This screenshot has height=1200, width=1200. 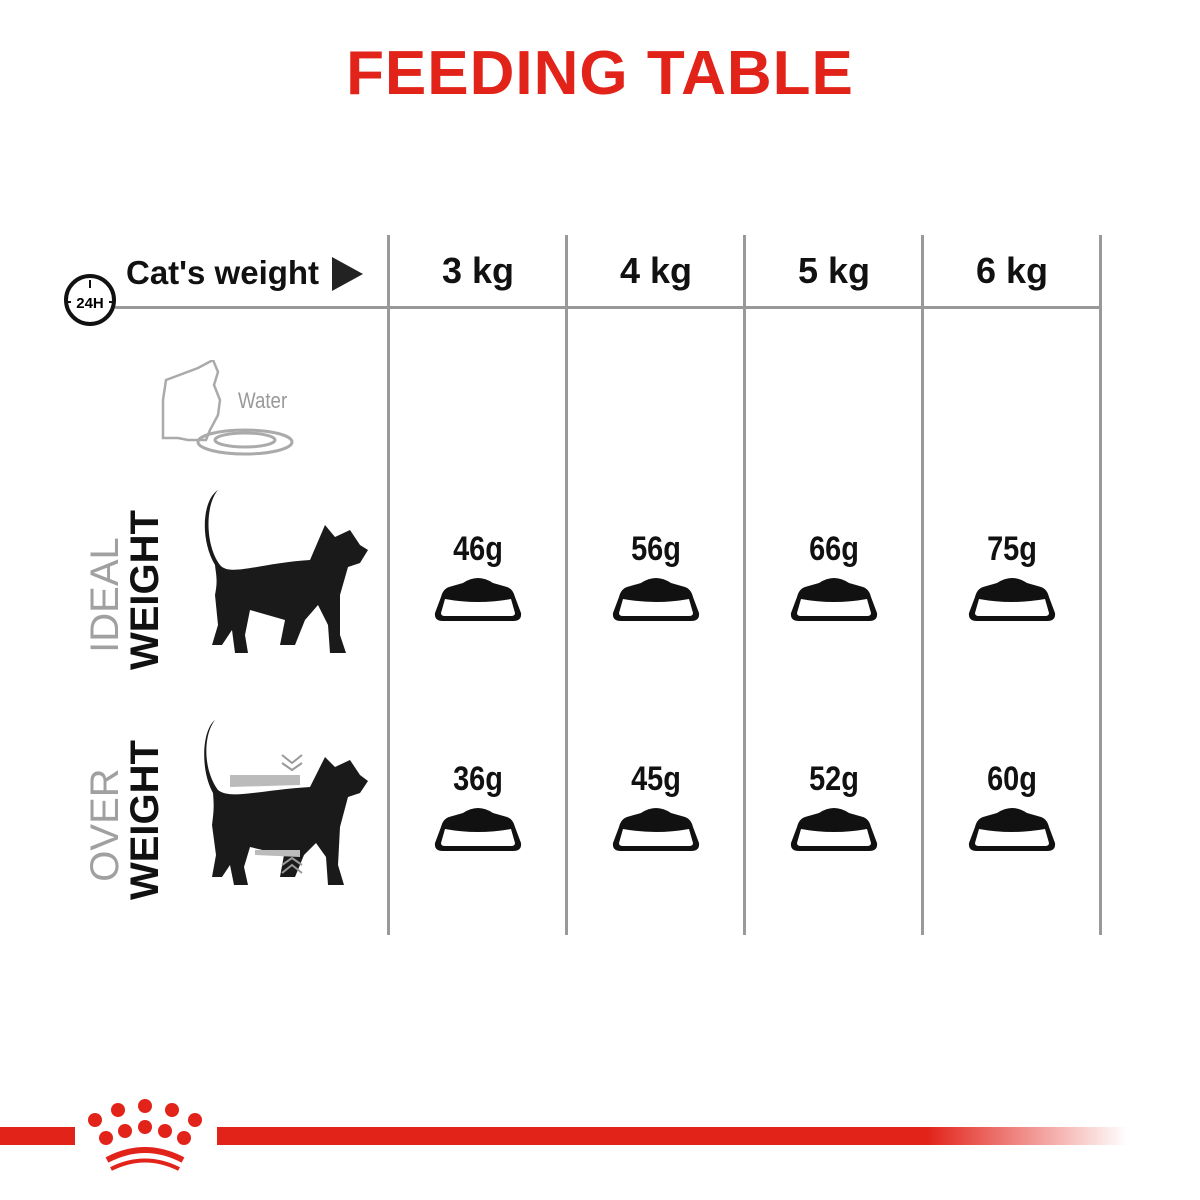 I want to click on feeding-amount: 75g, so click(x=1012, y=549).